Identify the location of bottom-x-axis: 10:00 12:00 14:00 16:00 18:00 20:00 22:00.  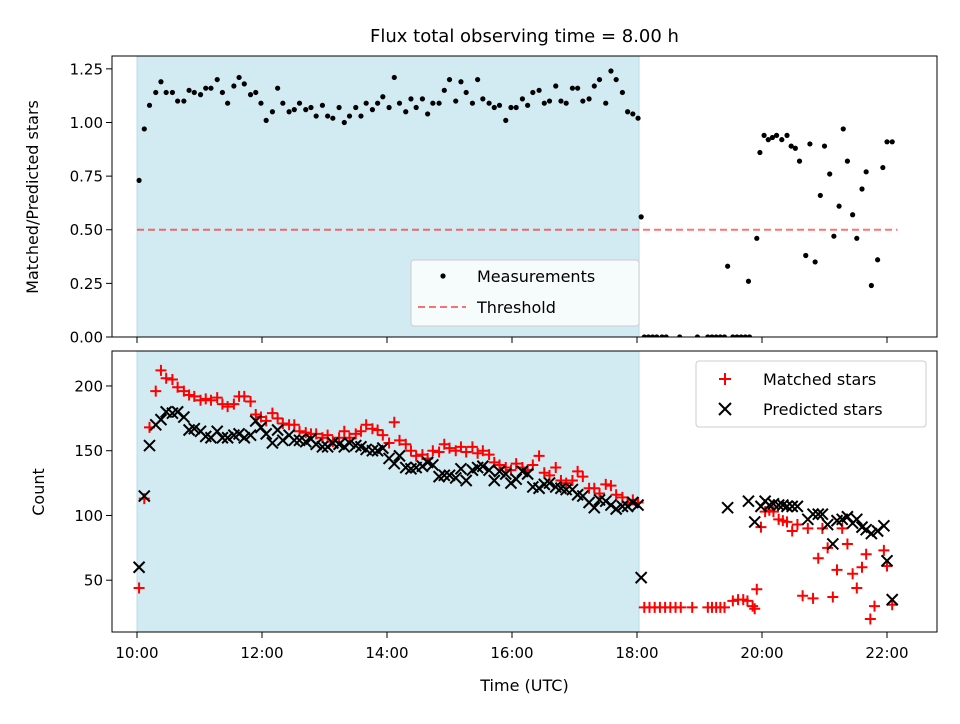
(512, 647).